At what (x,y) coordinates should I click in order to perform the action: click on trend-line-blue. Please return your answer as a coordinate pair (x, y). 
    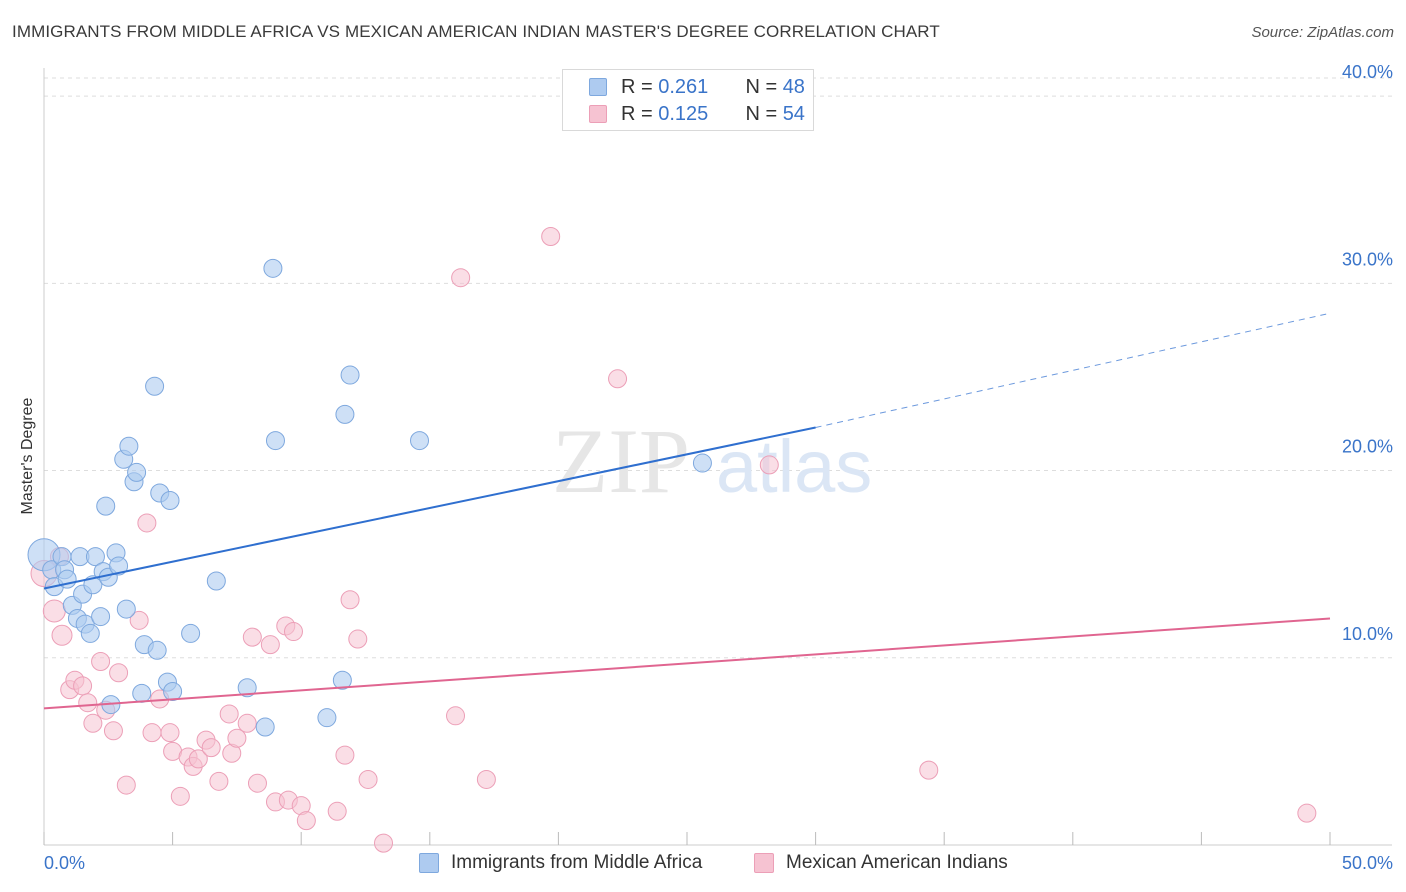
    Looking at the image, I should click on (429, 508).